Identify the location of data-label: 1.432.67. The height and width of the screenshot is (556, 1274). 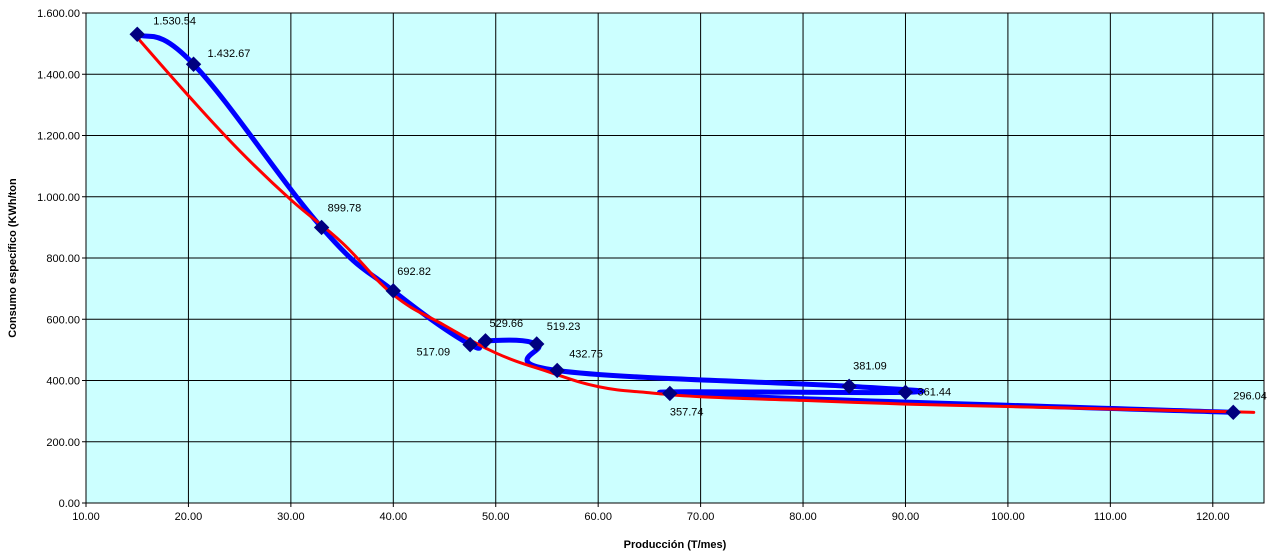
(229, 54).